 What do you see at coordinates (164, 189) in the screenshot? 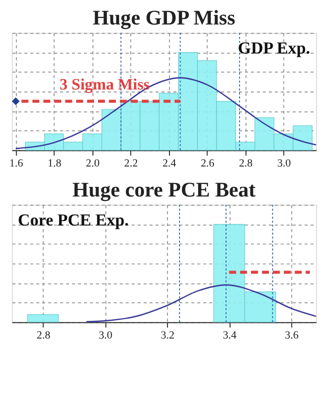
I see `chart-title: Huge core PCE Beat` at bounding box center [164, 189].